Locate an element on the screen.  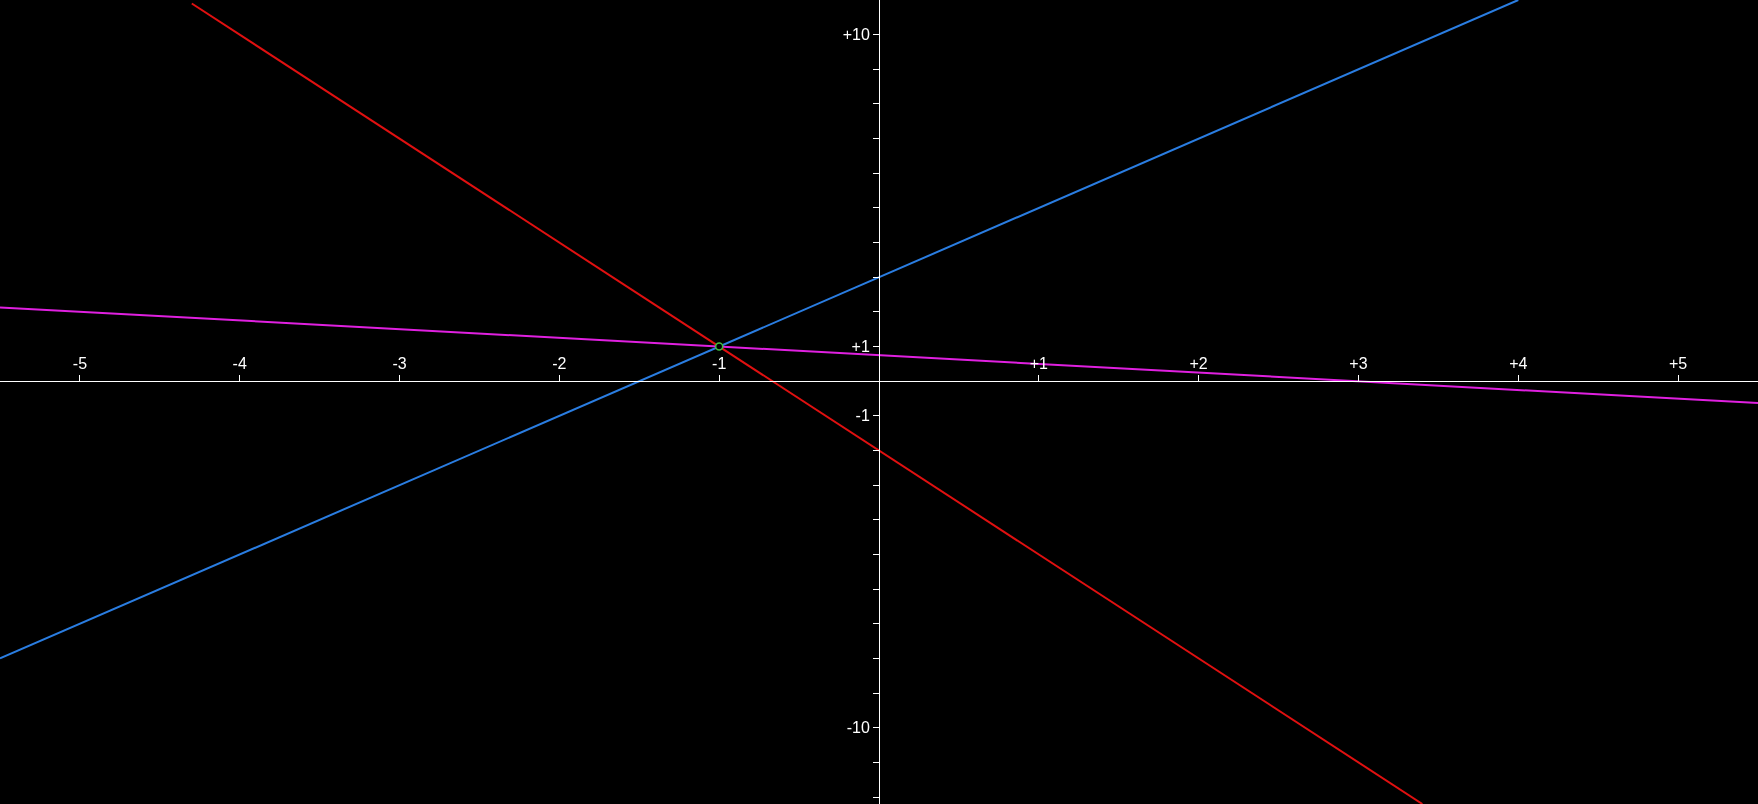
x-tick-label: +2 is located at coordinates (1198, 363).